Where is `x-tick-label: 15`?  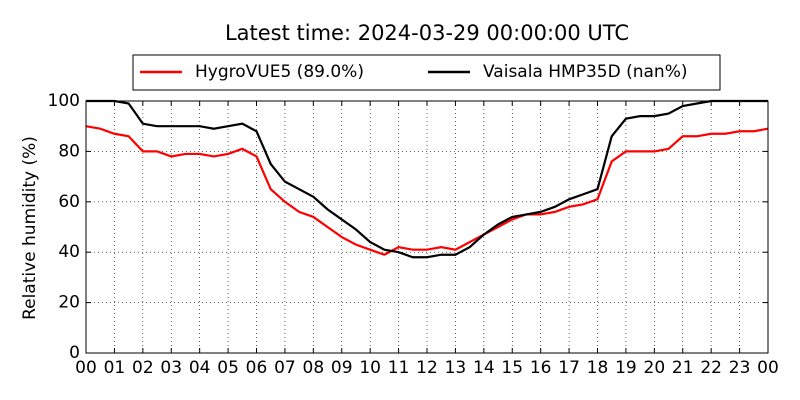
x-tick-label: 15 is located at coordinates (512, 368).